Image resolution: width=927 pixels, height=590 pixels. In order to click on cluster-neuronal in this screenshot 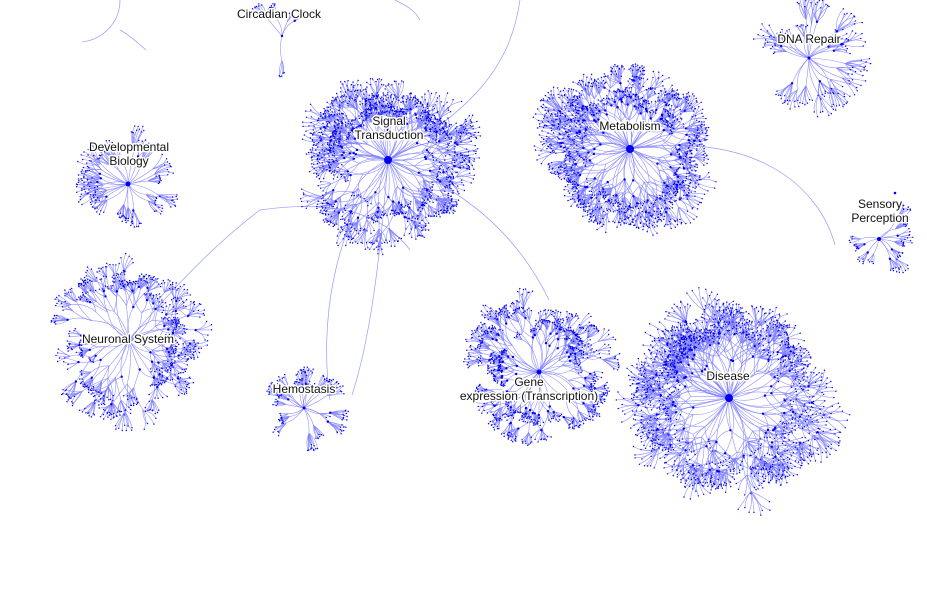, I will do `click(131, 342)`.